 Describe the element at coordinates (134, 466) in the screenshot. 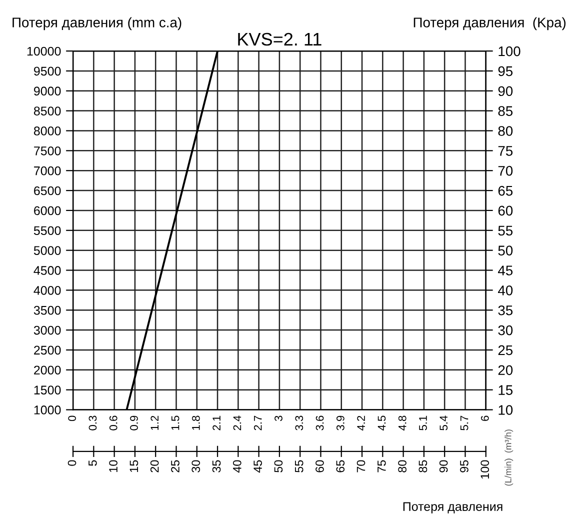

I see `x2-tick-label: 15` at that location.